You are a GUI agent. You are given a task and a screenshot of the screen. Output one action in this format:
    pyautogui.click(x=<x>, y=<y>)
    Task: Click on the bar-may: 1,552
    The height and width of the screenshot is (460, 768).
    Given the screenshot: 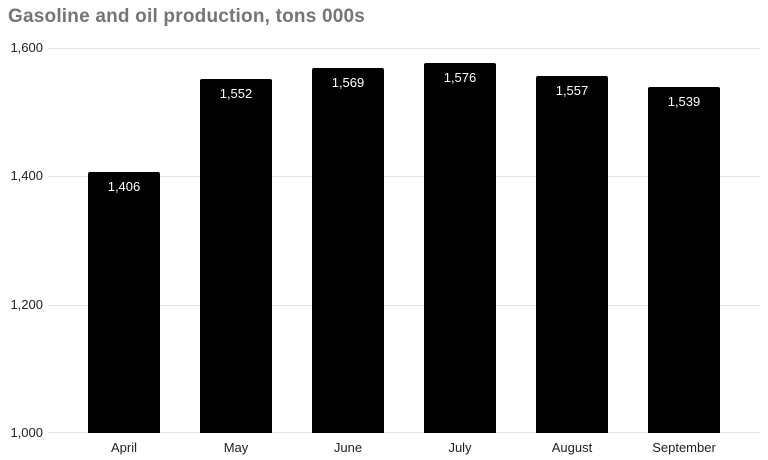 What is the action you would take?
    pyautogui.click(x=236, y=255)
    